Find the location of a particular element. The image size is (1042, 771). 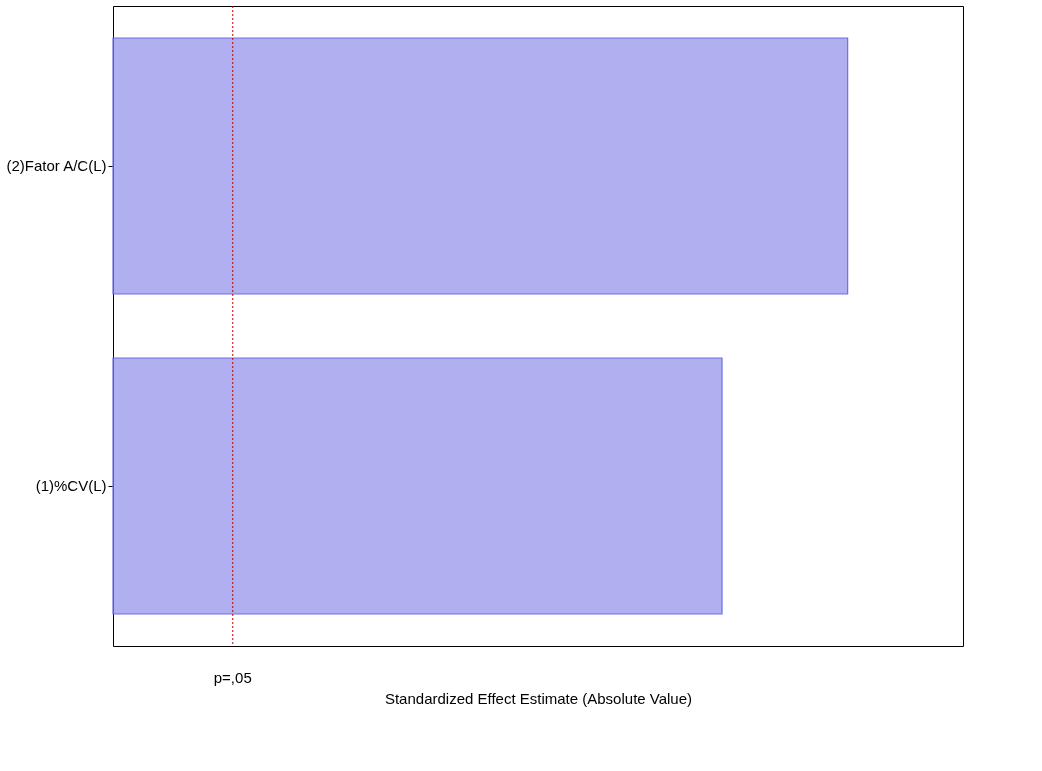

x-axis-title: Standardized Effect Estimate (Absolute Value) is located at coordinates (538, 698).